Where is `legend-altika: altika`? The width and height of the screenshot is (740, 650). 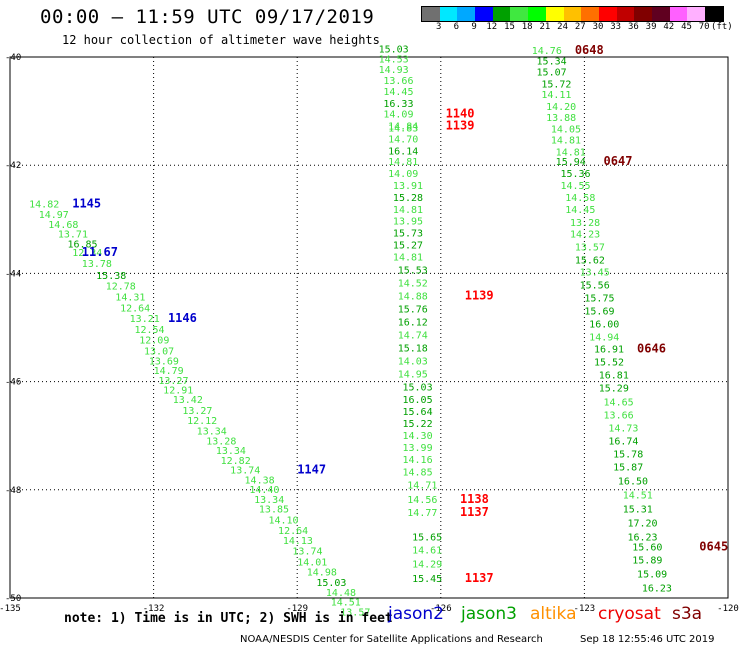 legend-altika: altika is located at coordinates (553, 614).